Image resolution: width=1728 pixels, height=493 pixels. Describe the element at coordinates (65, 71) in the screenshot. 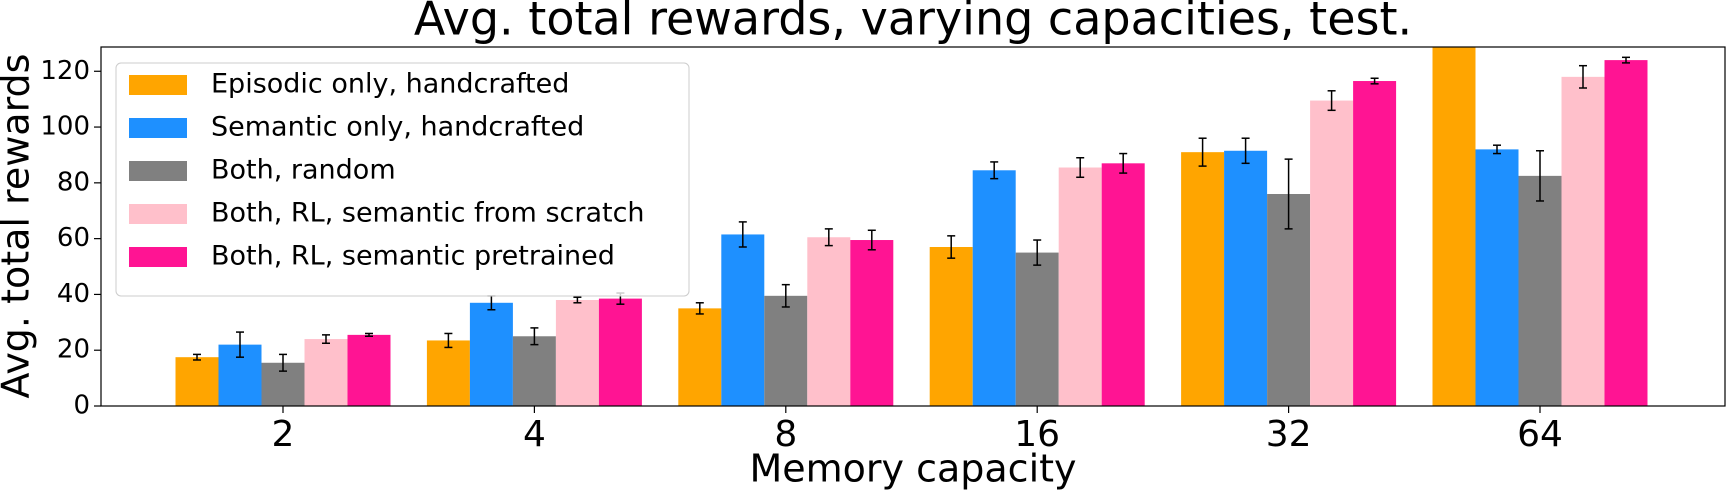

I see `y-tick-label: 120` at that location.